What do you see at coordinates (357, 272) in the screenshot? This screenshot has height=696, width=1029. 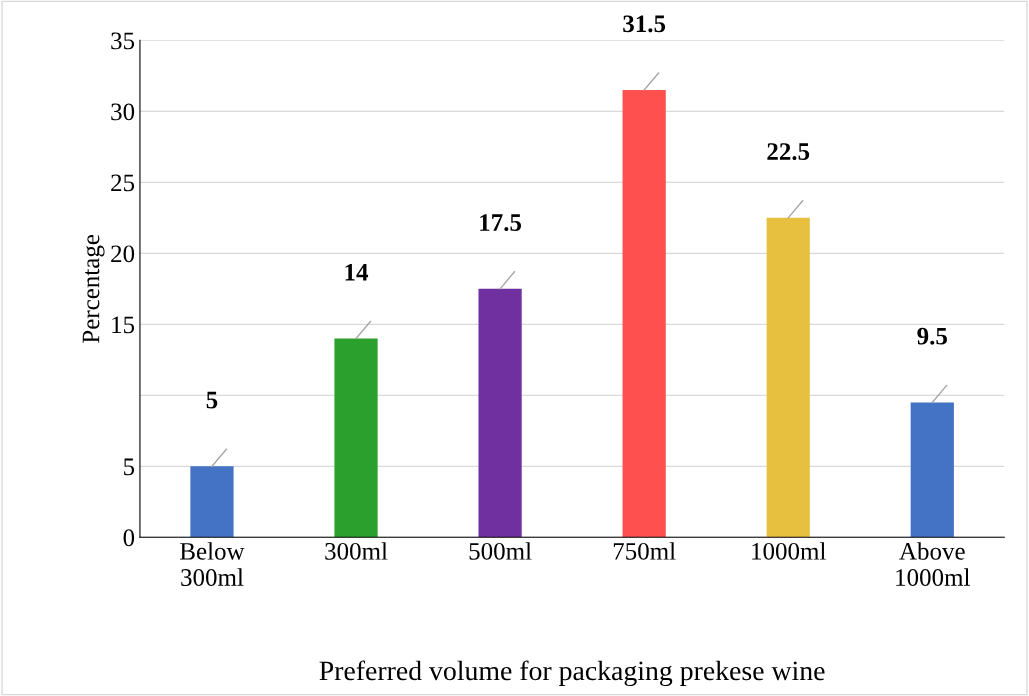 I see `data-label: 14` at bounding box center [357, 272].